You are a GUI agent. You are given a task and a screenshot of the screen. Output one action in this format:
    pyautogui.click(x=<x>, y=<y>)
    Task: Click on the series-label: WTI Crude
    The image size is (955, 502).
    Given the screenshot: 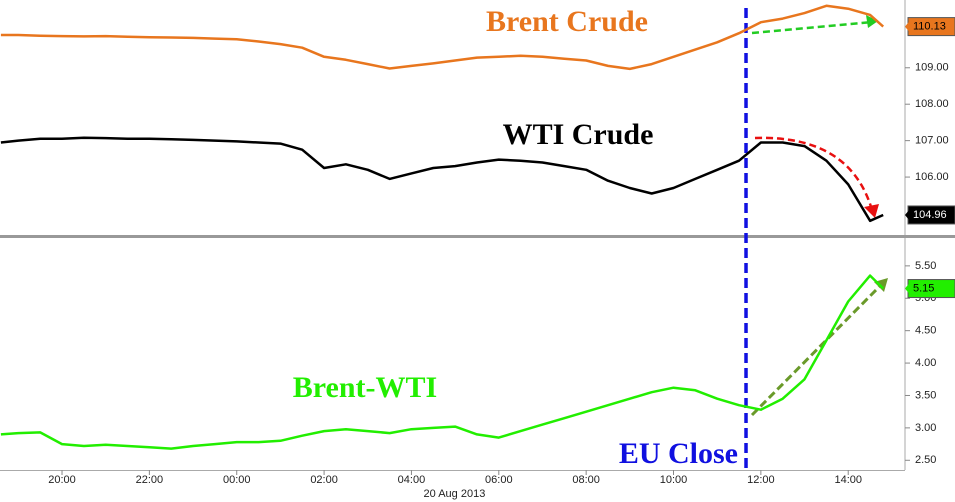 What is the action you would take?
    pyautogui.click(x=578, y=134)
    